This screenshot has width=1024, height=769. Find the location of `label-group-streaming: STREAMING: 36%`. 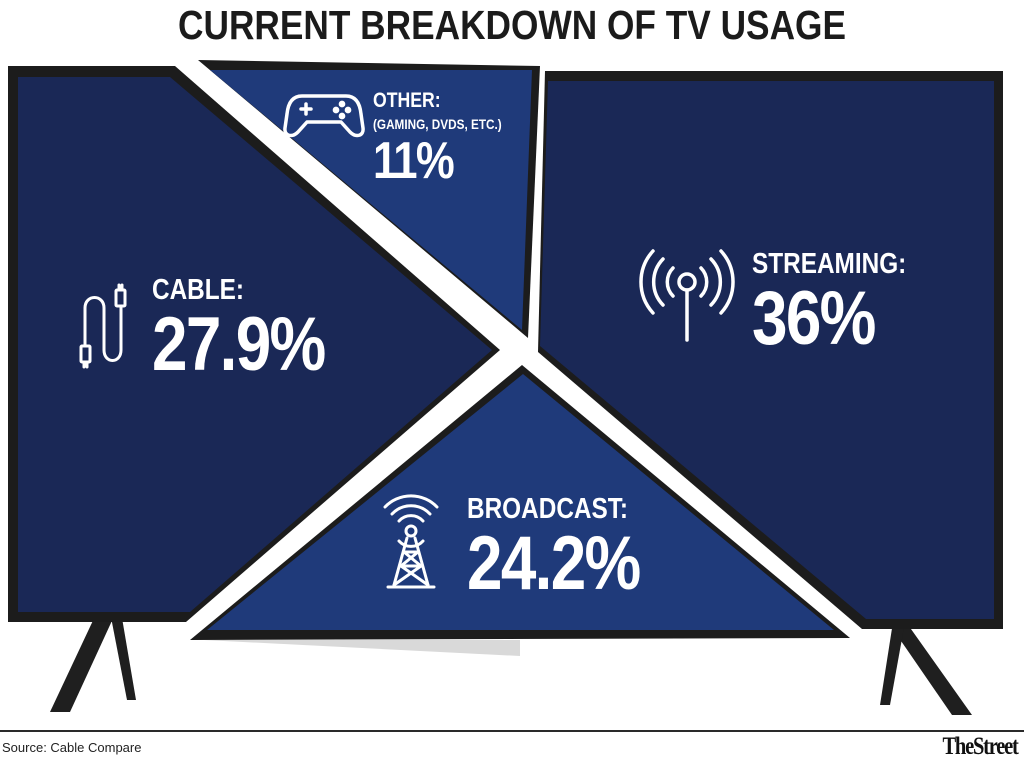

label-group-streaming: STREAMING: 36% is located at coordinates (829, 303).